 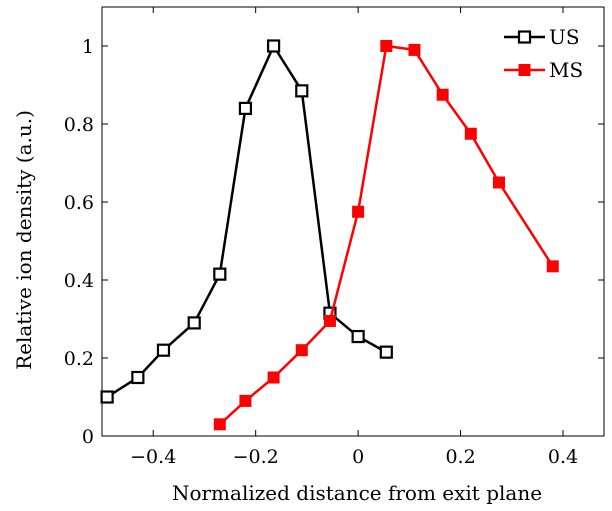 I want to click on legend-label: MS, so click(x=566, y=70).